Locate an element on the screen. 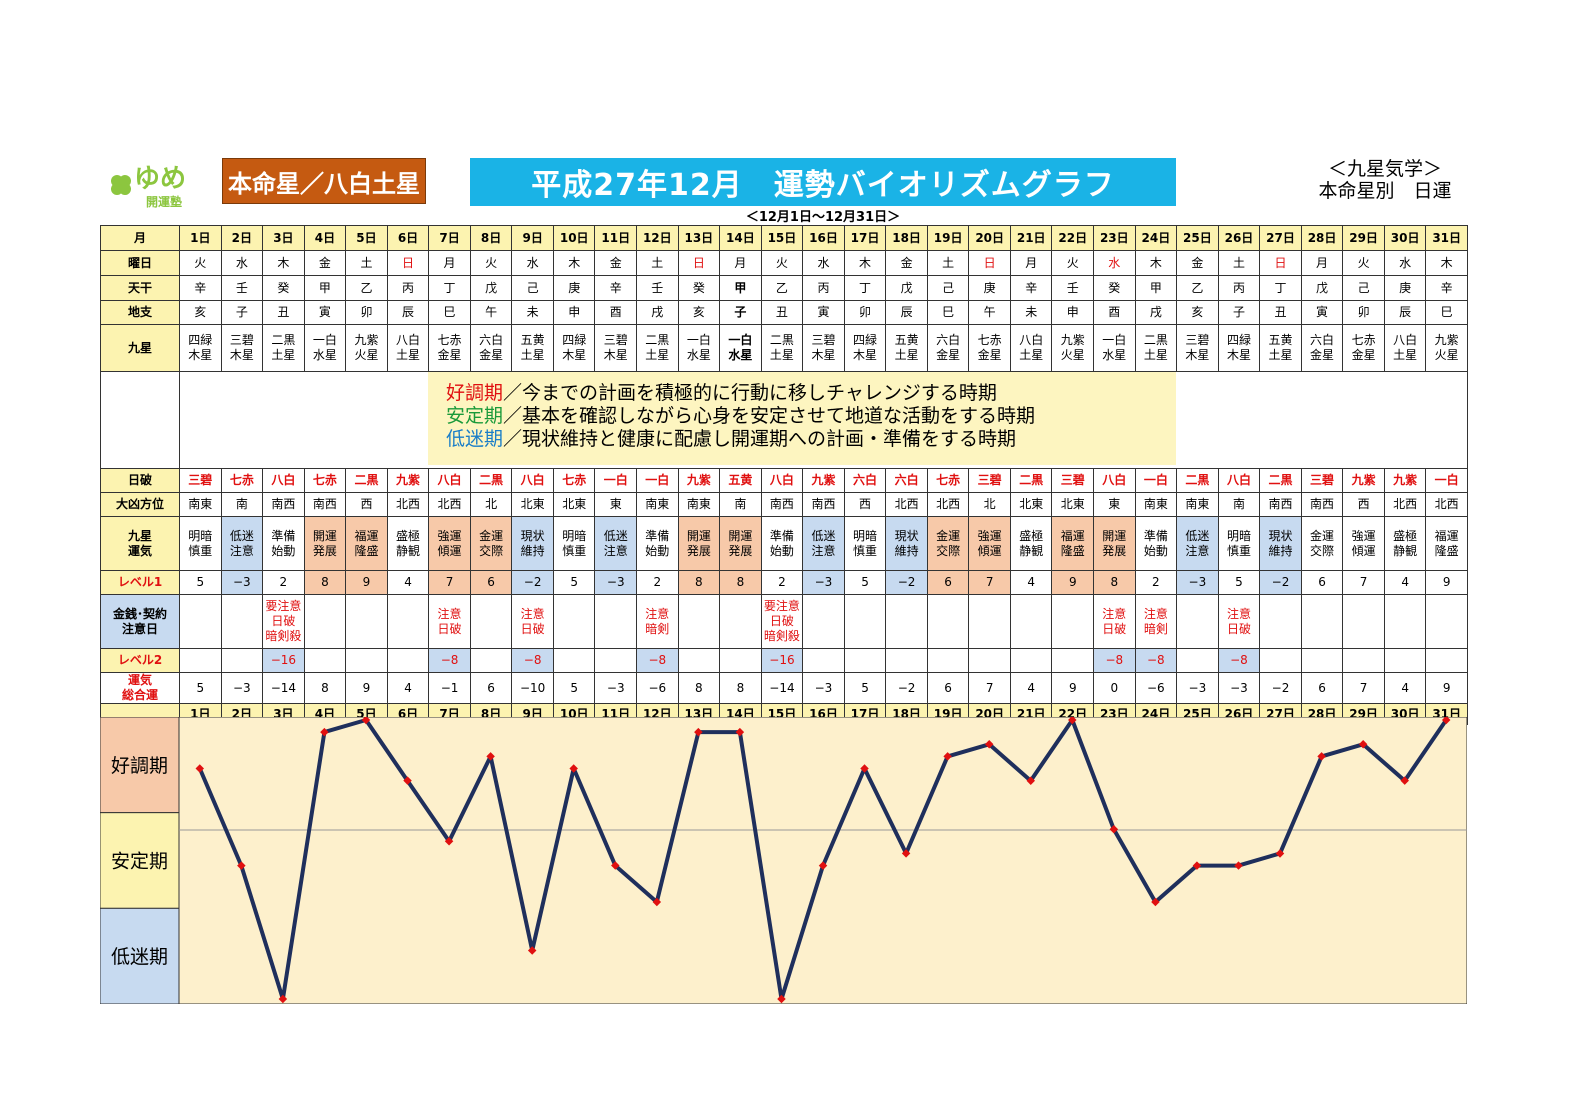 This screenshot has width=1581, height=1117. row-label-kyusei: 九星 is located at coordinates (140, 348).